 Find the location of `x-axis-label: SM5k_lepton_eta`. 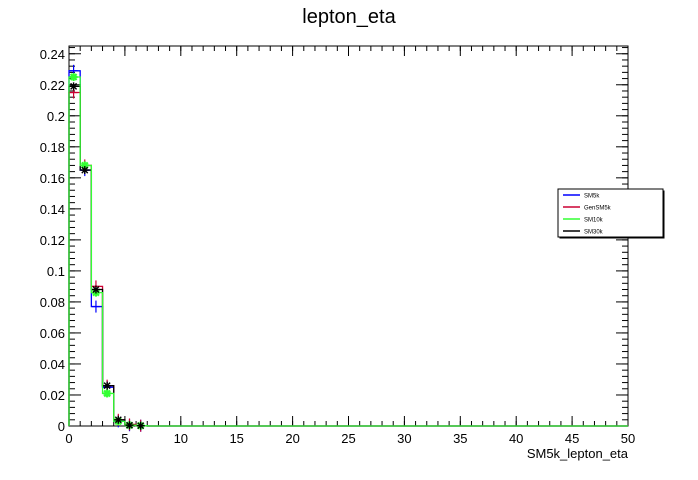

x-axis-label: SM5k_lepton_eta is located at coordinates (578, 453).